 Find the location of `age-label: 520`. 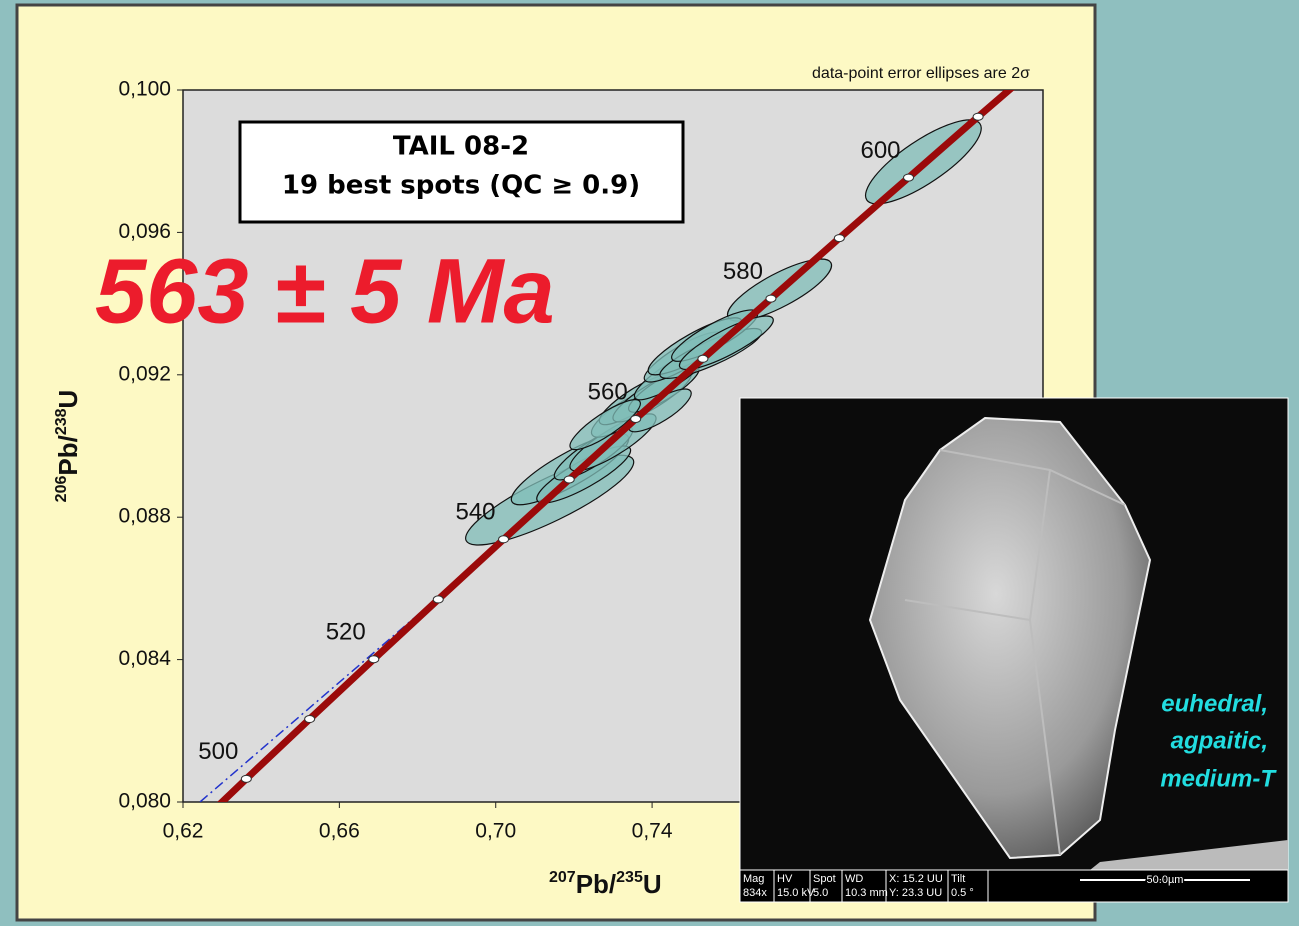

age-label: 520 is located at coordinates (346, 632).